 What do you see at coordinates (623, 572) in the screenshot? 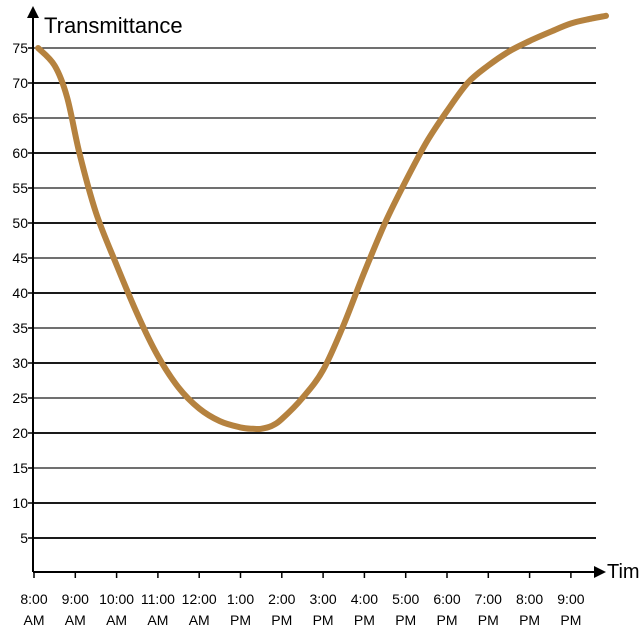
I see `x-axis-label: Time` at bounding box center [623, 572].